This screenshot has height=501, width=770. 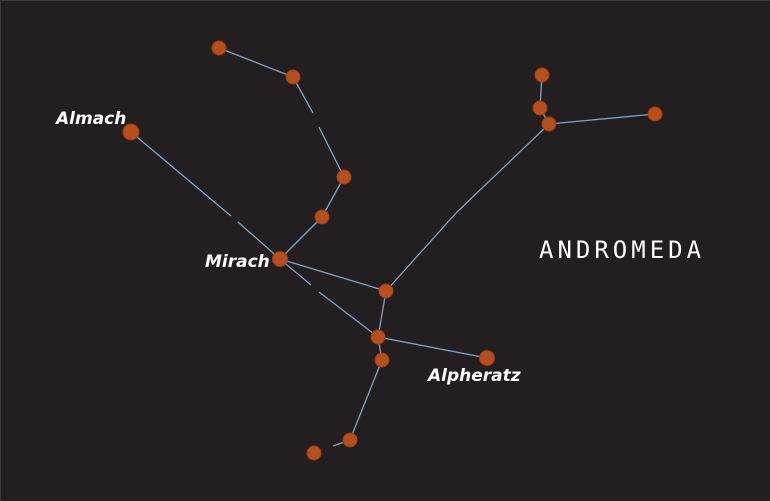 I want to click on label-mirach: Mirach, so click(x=237, y=262).